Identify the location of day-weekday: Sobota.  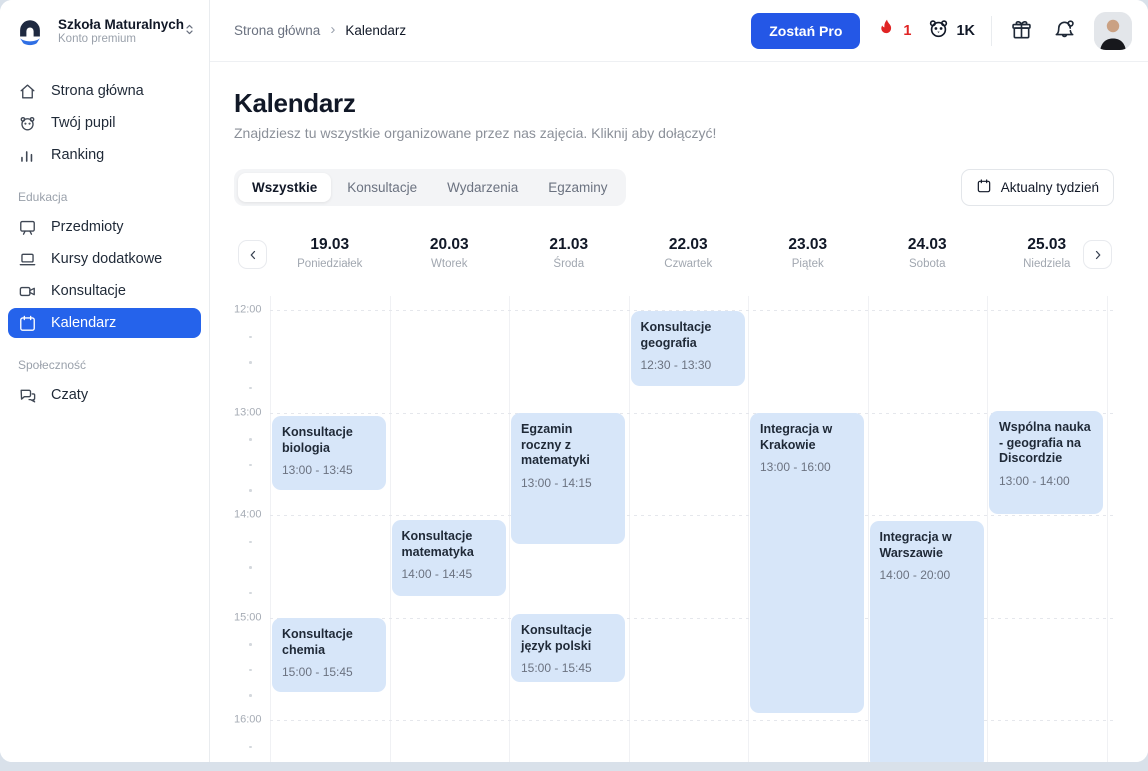
(927, 264).